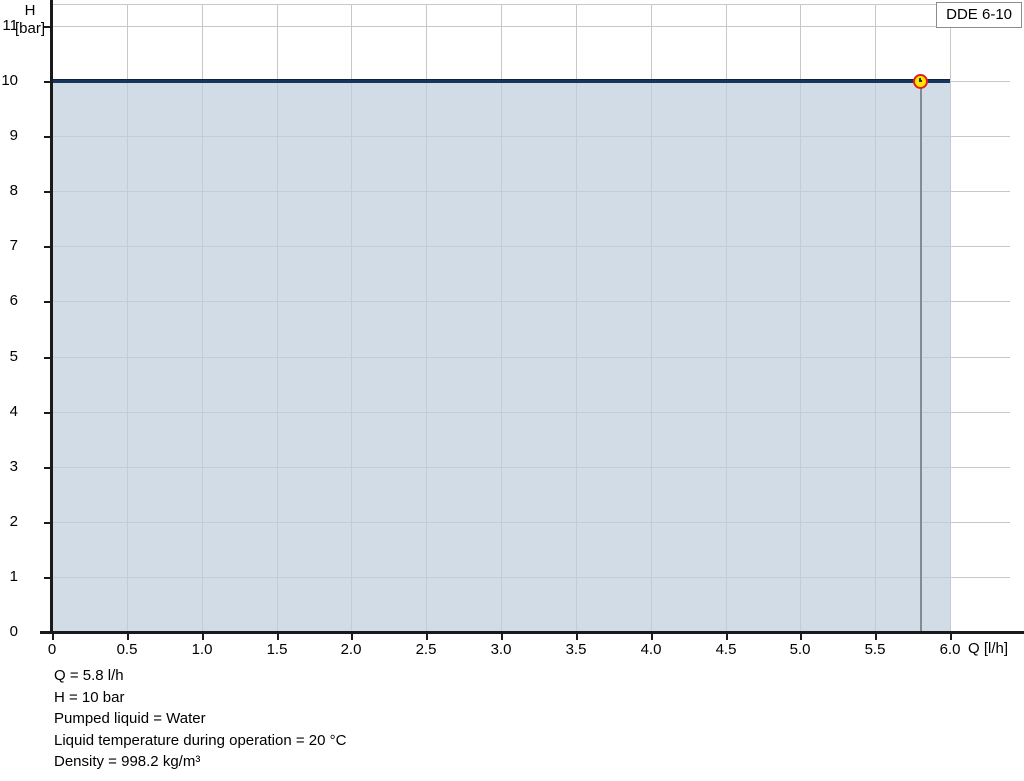  What do you see at coordinates (127, 762) in the screenshot?
I see `caption-line-density: Density = 998.2 kg/m³` at bounding box center [127, 762].